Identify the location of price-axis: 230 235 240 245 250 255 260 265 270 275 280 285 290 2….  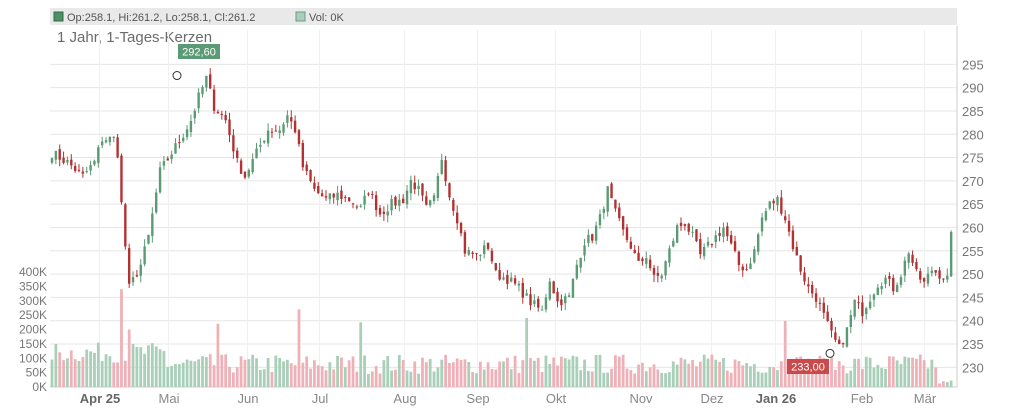
(973, 216).